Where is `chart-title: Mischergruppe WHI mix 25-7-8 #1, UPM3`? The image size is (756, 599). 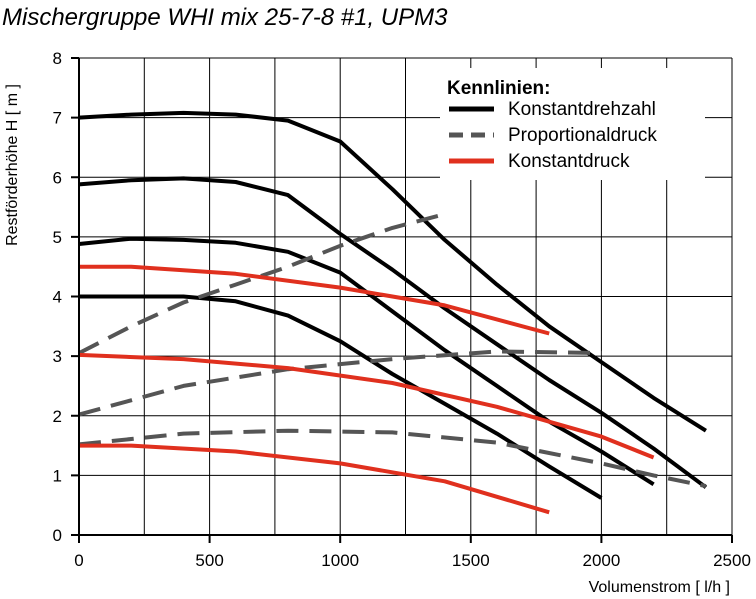
chart-title: Mischergruppe WHI mix 25-7-8 #1, UPM3 is located at coordinates (225, 17).